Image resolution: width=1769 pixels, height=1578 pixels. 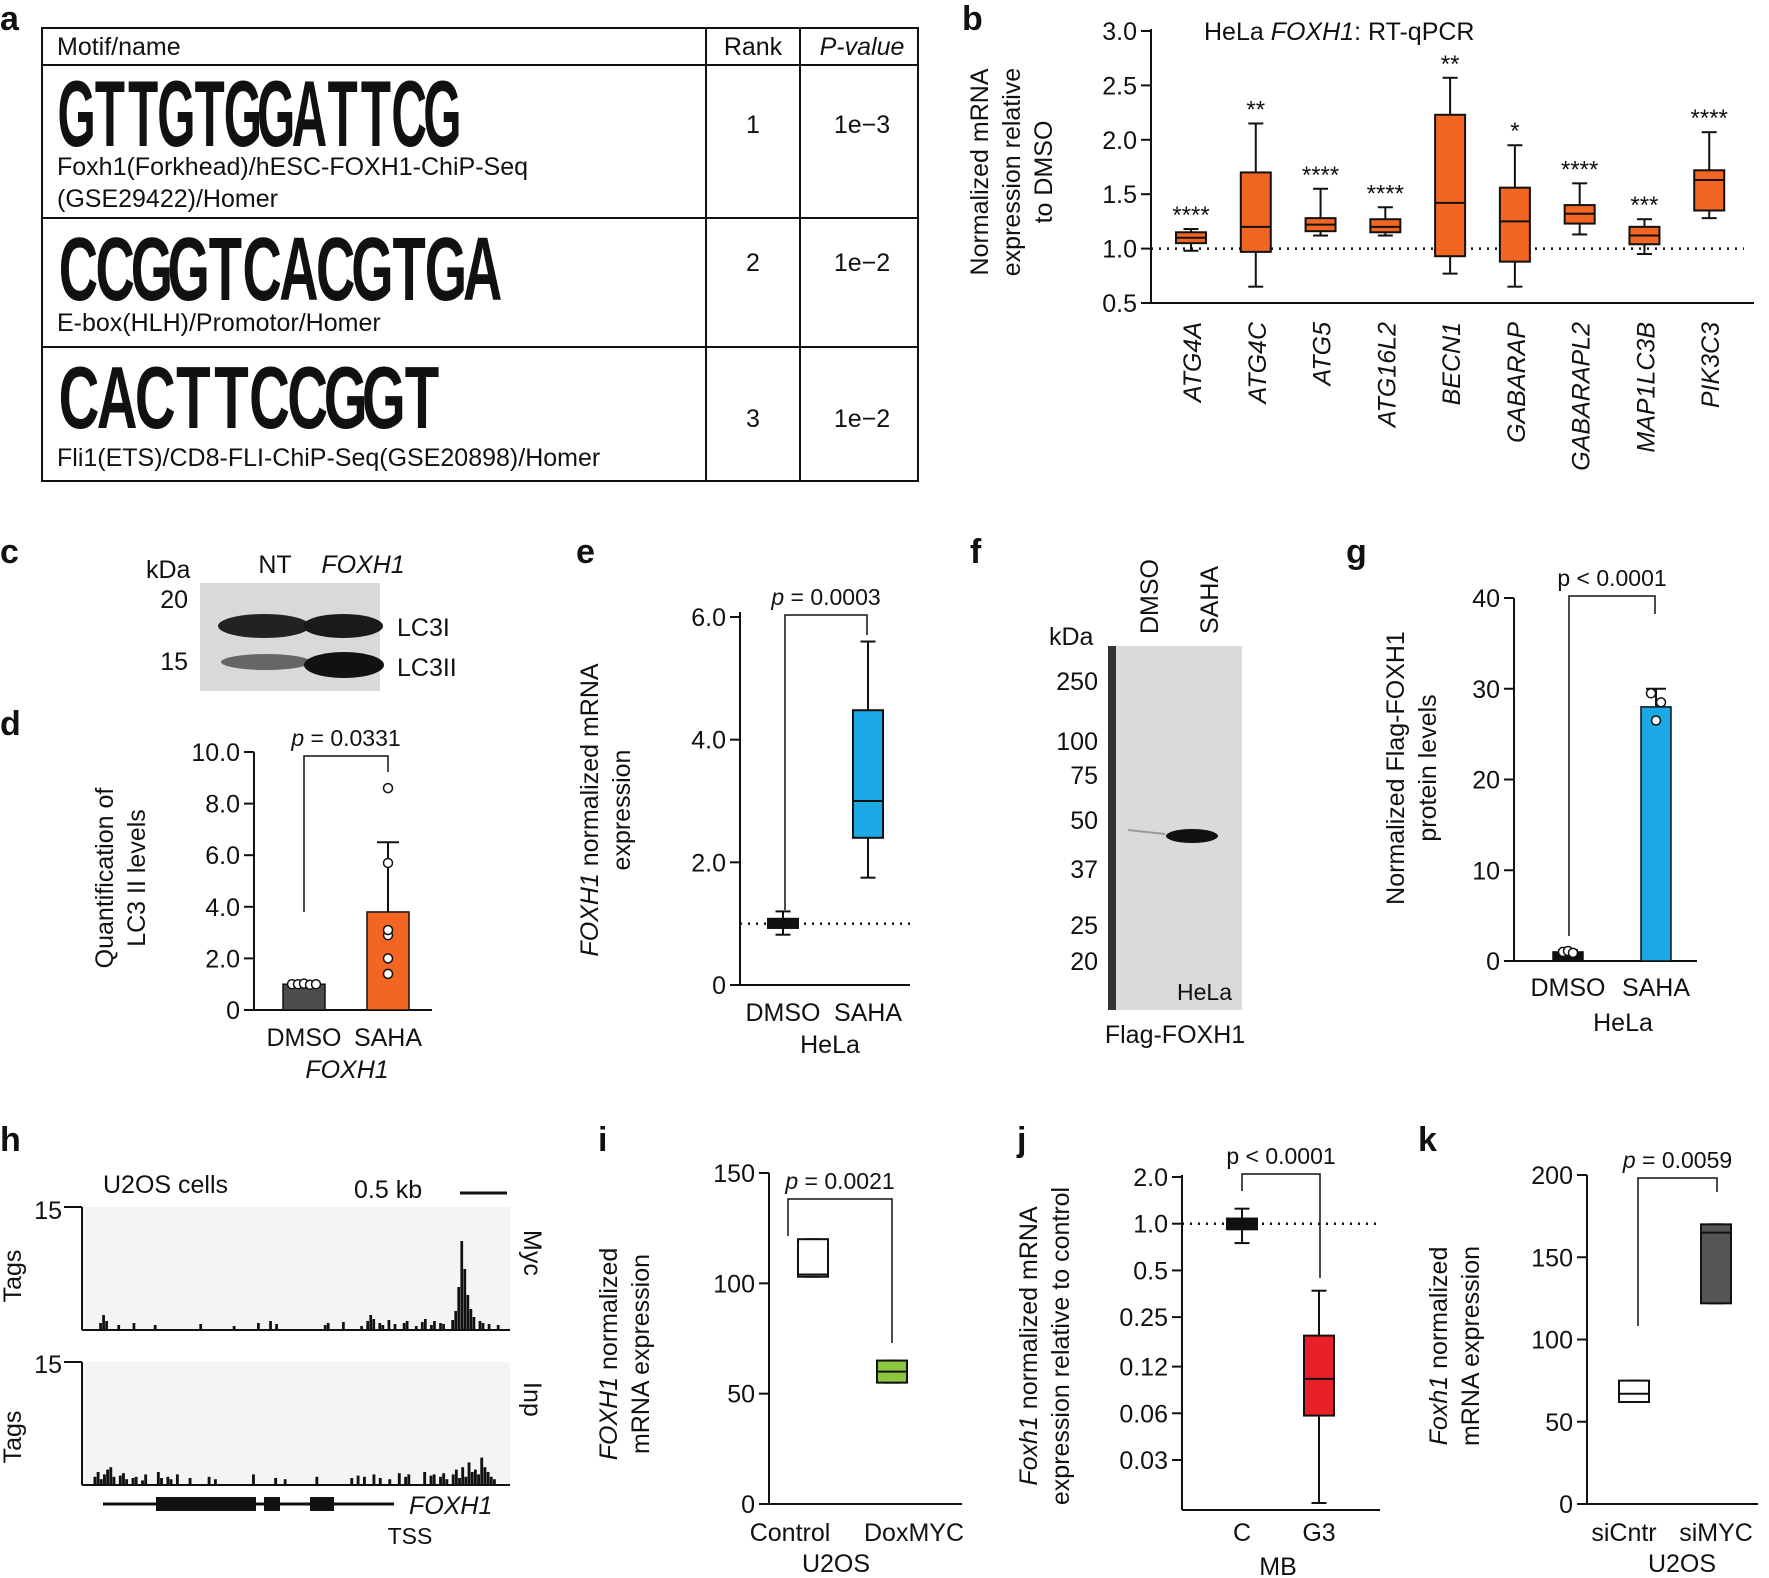 What do you see at coordinates (1486, 871) in the screenshot?
I see `y-tick-label: 10` at bounding box center [1486, 871].